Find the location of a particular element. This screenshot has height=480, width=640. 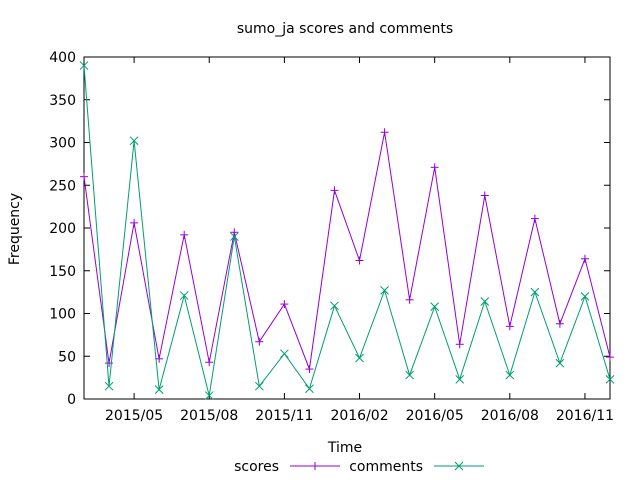

legend-label-comments: comments is located at coordinates (386, 467).